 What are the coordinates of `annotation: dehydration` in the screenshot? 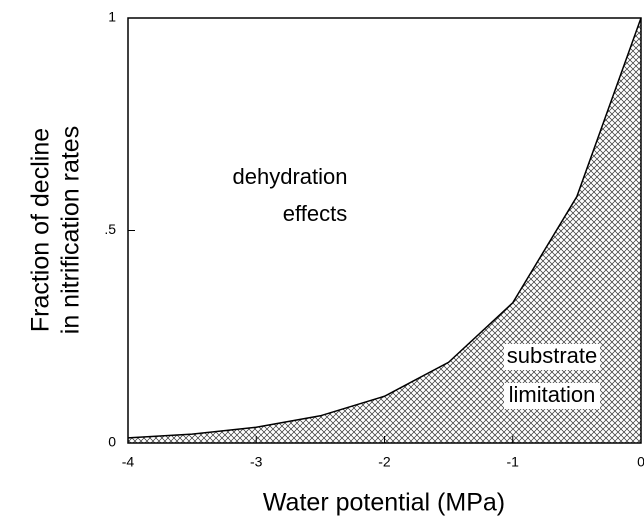 It's located at (290, 176).